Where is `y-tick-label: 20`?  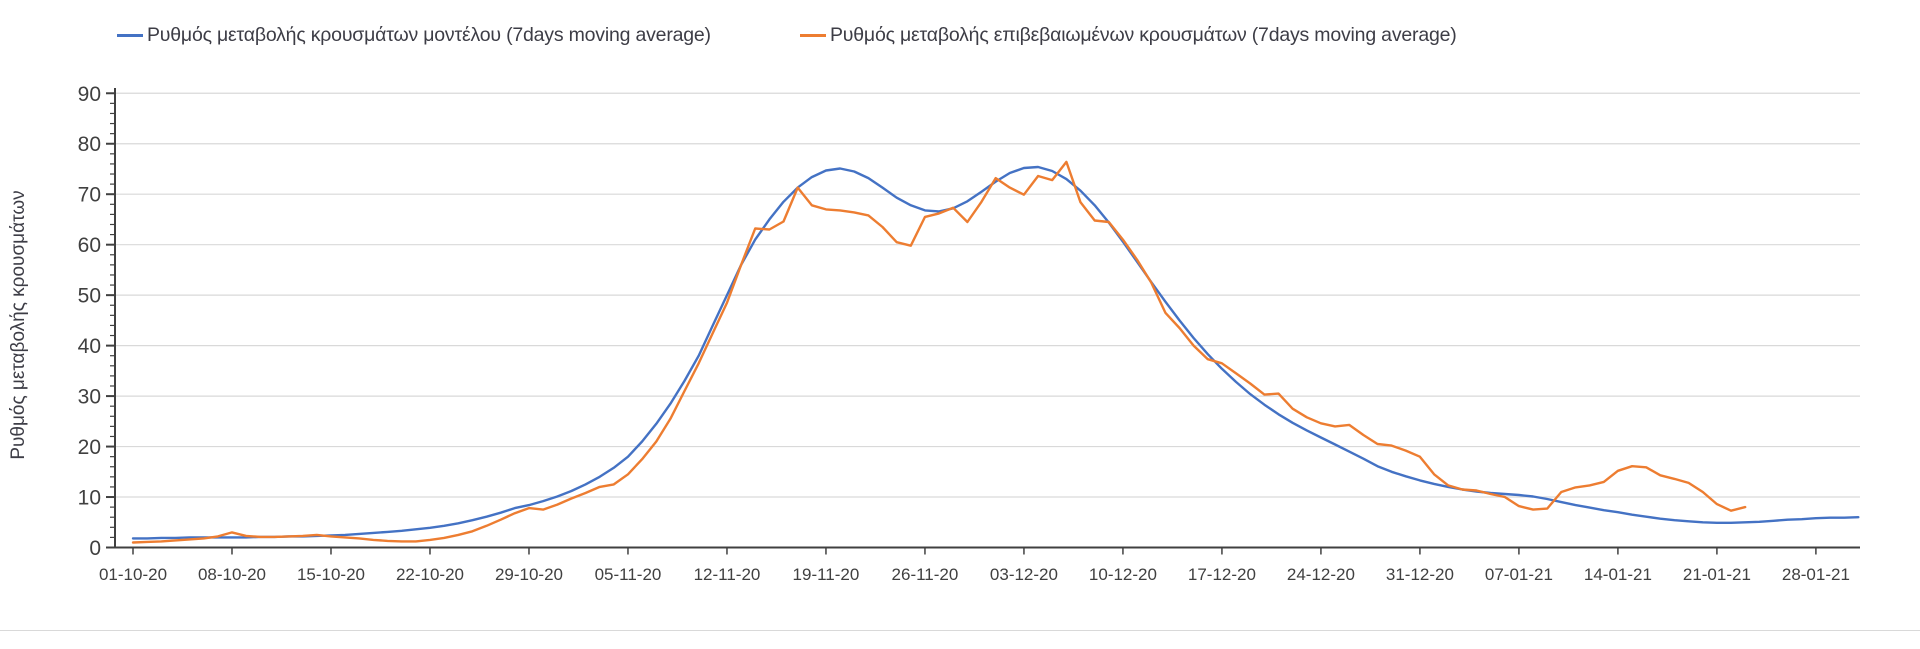 y-tick-label: 20 is located at coordinates (89, 447).